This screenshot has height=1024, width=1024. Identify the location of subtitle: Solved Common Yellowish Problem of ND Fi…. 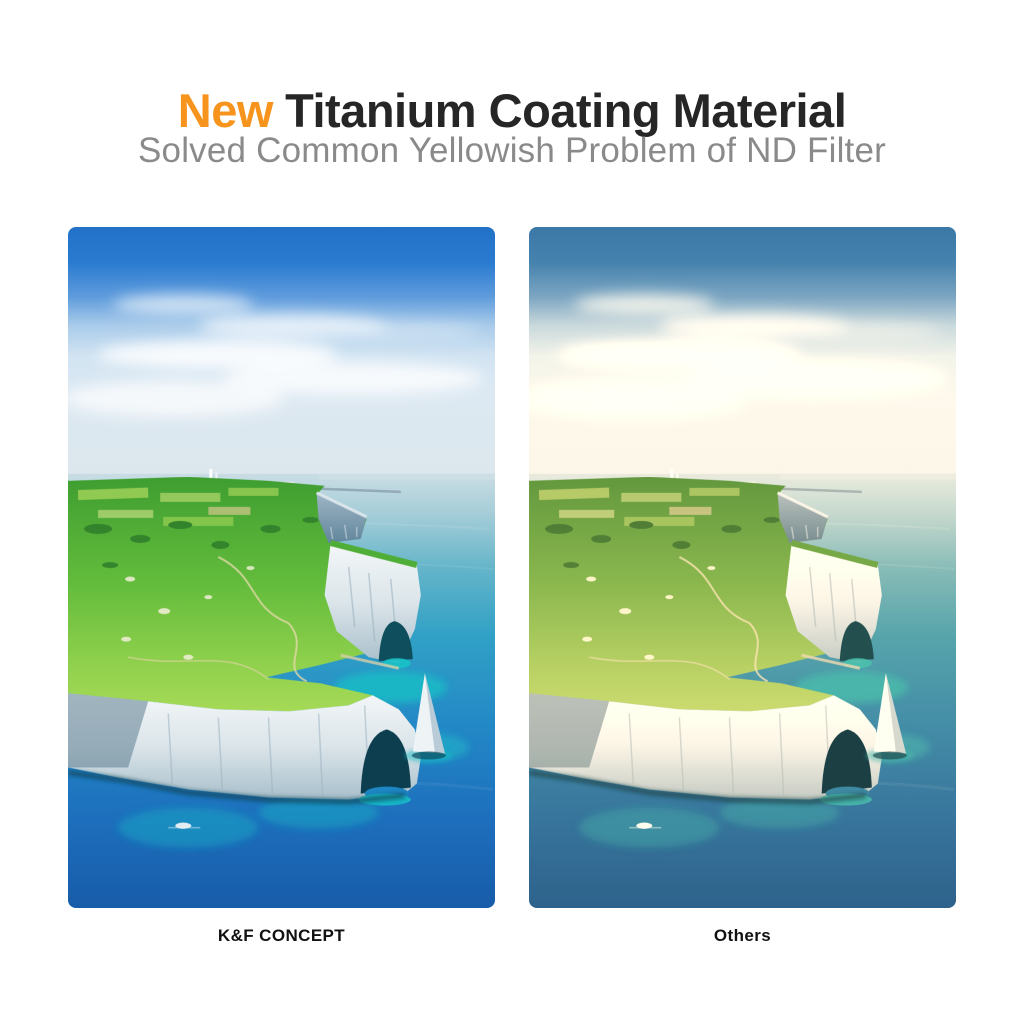
(512, 150).